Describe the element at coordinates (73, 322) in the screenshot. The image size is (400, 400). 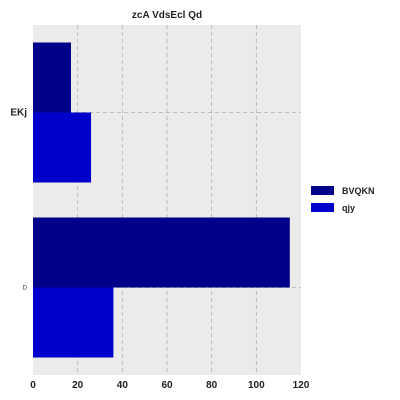
I see `bar-qjy-D` at that location.